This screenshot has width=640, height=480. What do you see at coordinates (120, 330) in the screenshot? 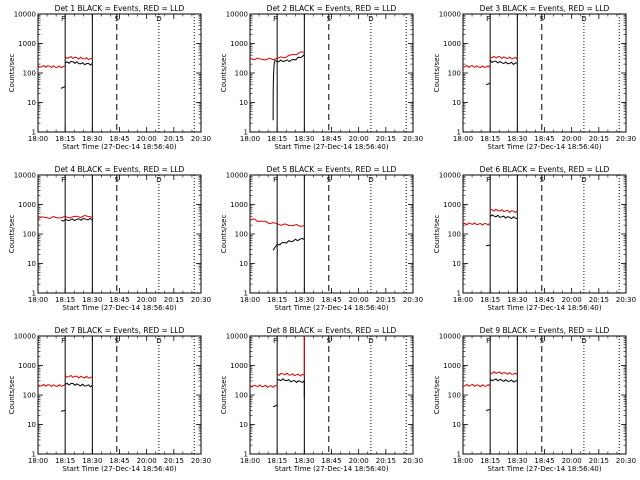
I see `panel-title: Det 7 BLACK = Events, RED = LLD` at bounding box center [120, 330].